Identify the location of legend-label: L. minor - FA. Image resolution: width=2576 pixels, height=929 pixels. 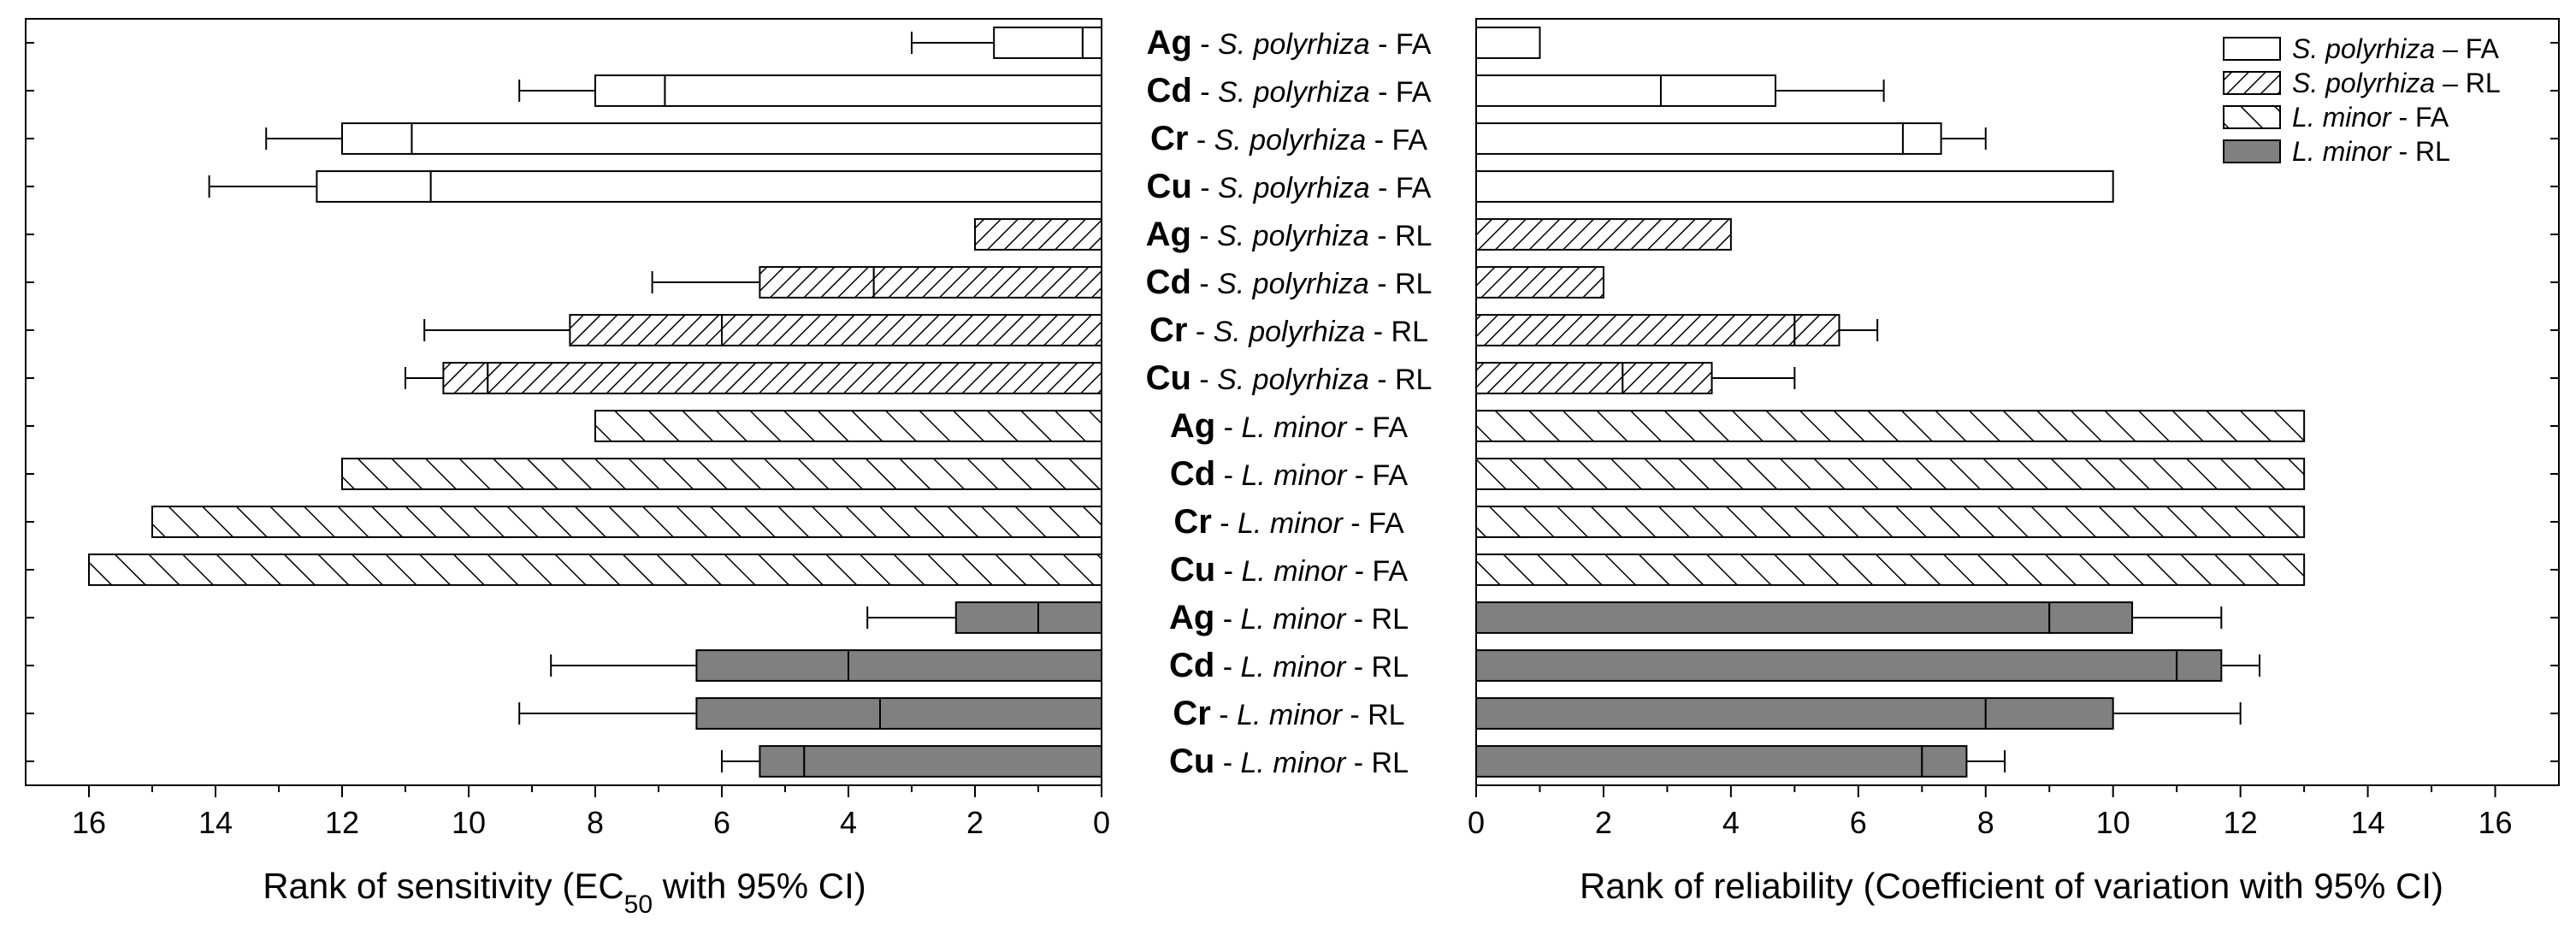
(2370, 117).